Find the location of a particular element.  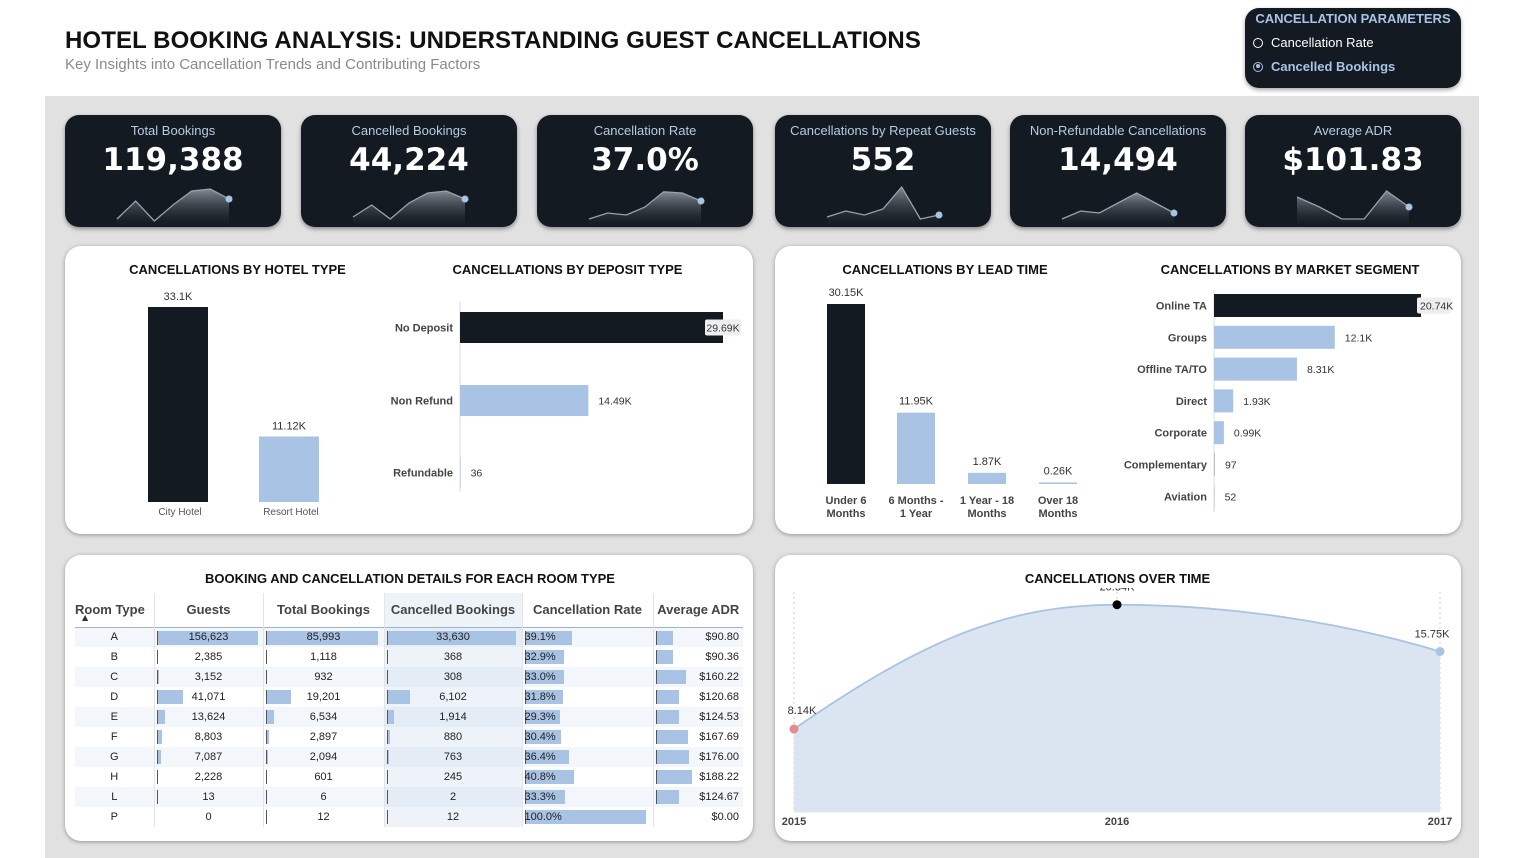

market-segment-chart-title: CANCELLATIONS BY MARKET SEGMENT is located at coordinates (1290, 269).